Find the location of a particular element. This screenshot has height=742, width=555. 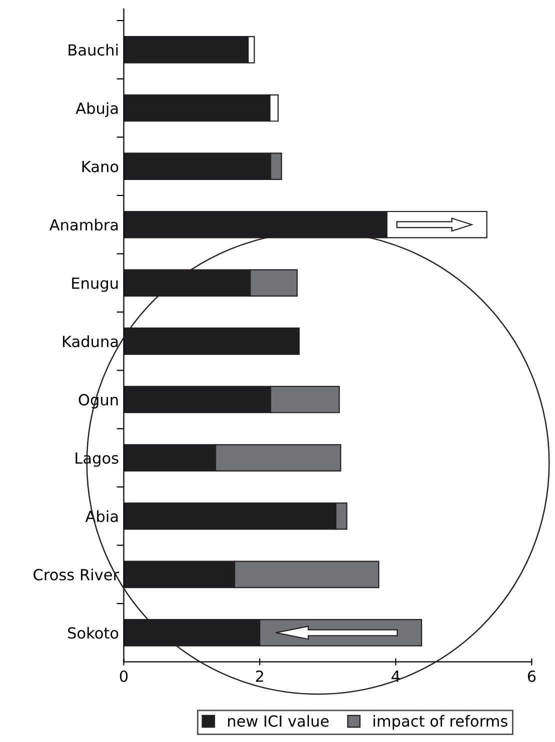

x-tick-label: 2 is located at coordinates (260, 676).